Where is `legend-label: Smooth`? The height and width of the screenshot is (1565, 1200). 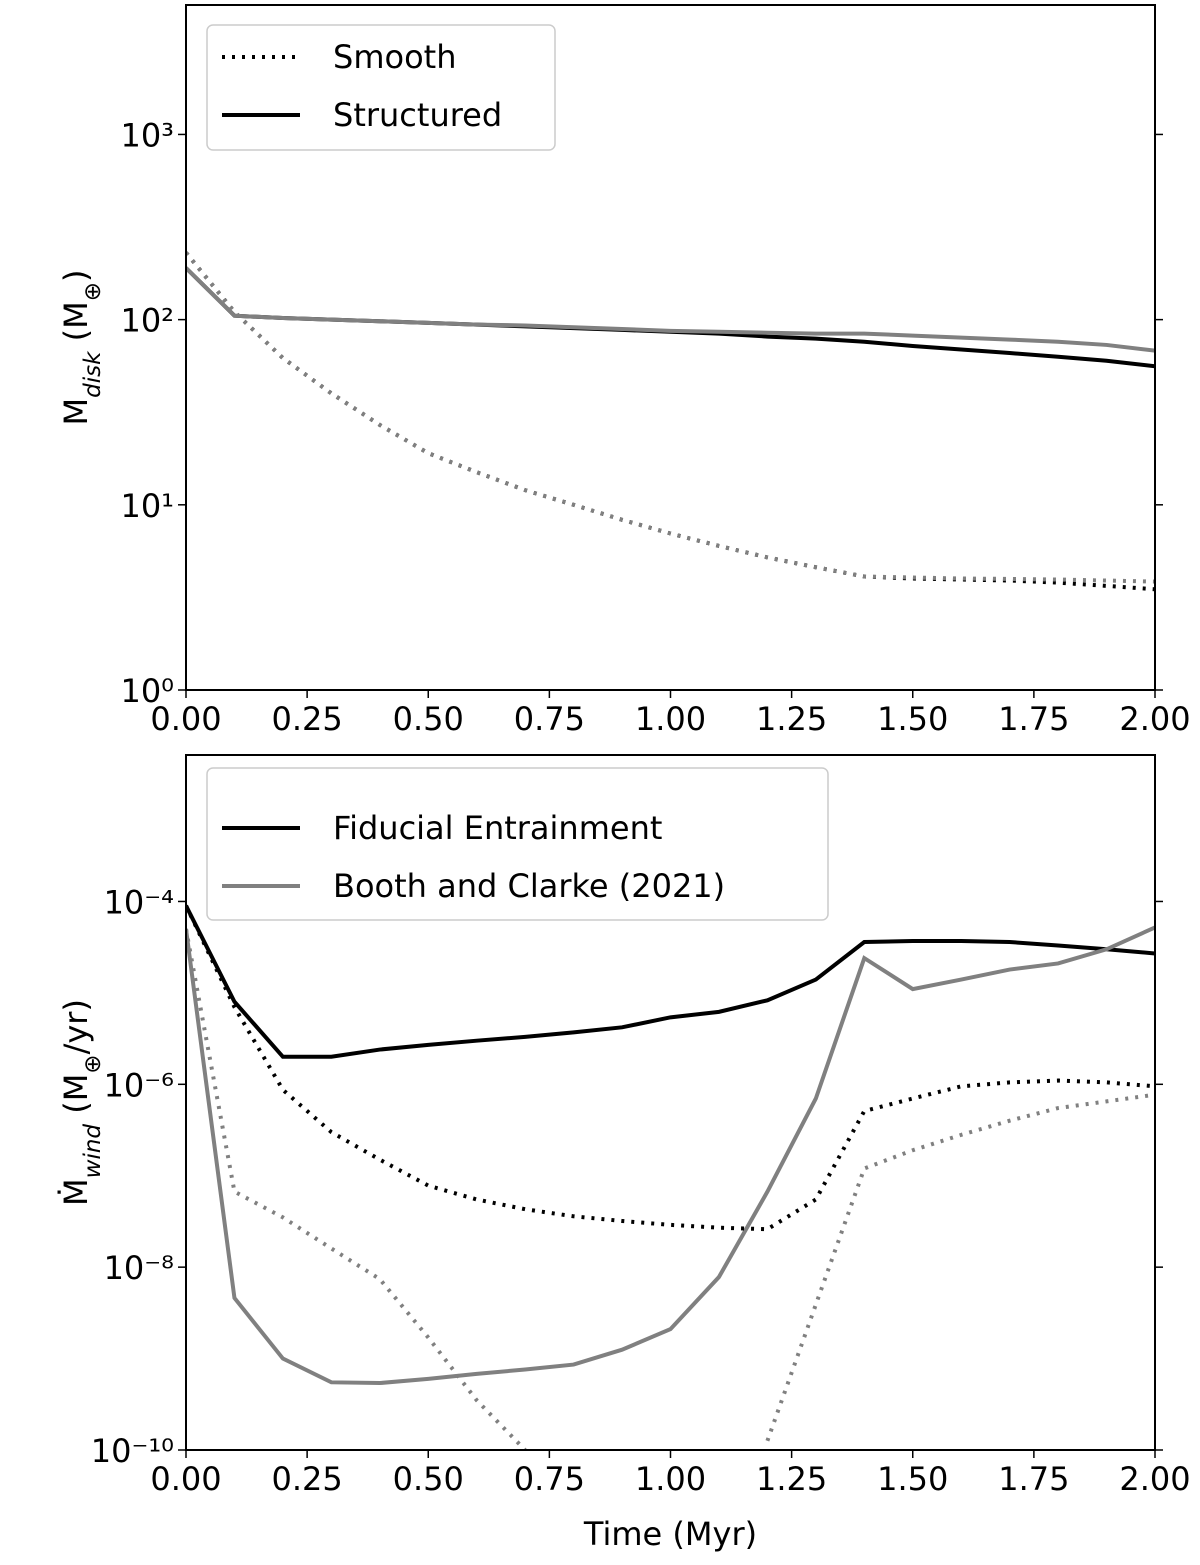 legend-label: Smooth is located at coordinates (394, 57).